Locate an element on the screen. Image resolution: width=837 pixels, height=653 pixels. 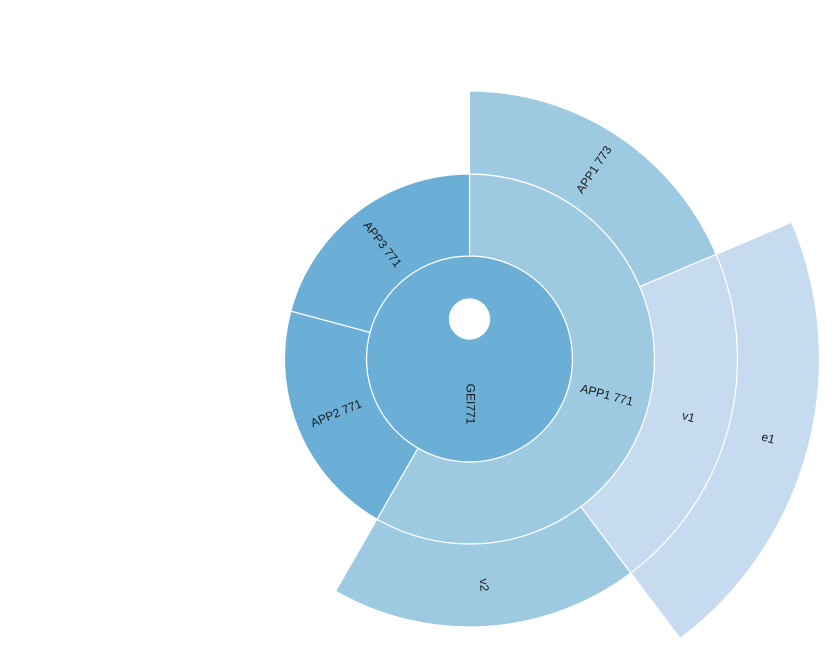
label-v2: v2 is located at coordinates (484, 585).